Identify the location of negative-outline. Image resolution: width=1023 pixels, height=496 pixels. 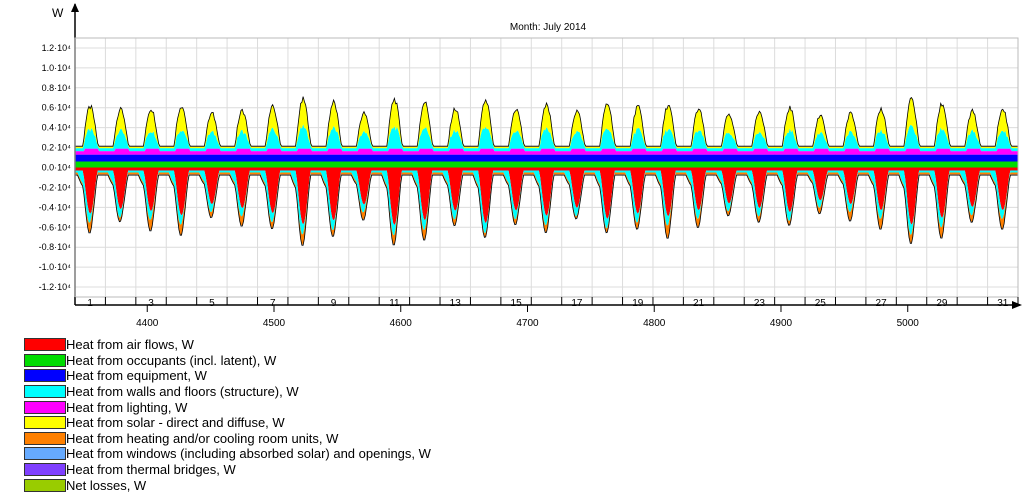
(546, 210).